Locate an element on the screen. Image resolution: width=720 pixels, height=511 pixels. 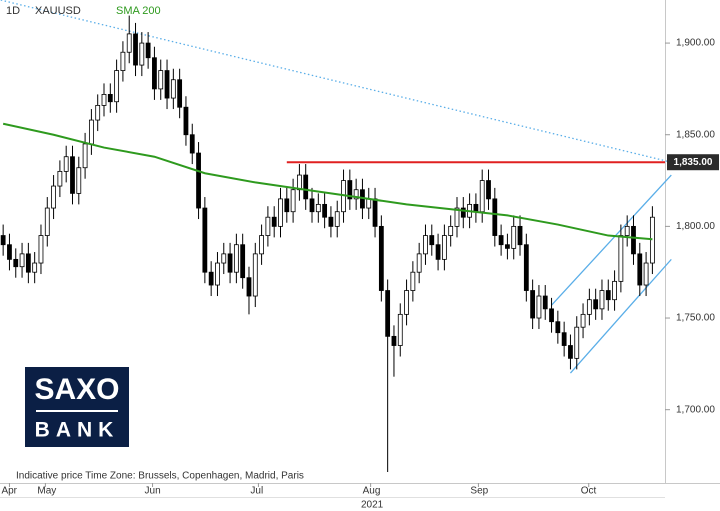
logo-box is located at coordinates (77, 407).